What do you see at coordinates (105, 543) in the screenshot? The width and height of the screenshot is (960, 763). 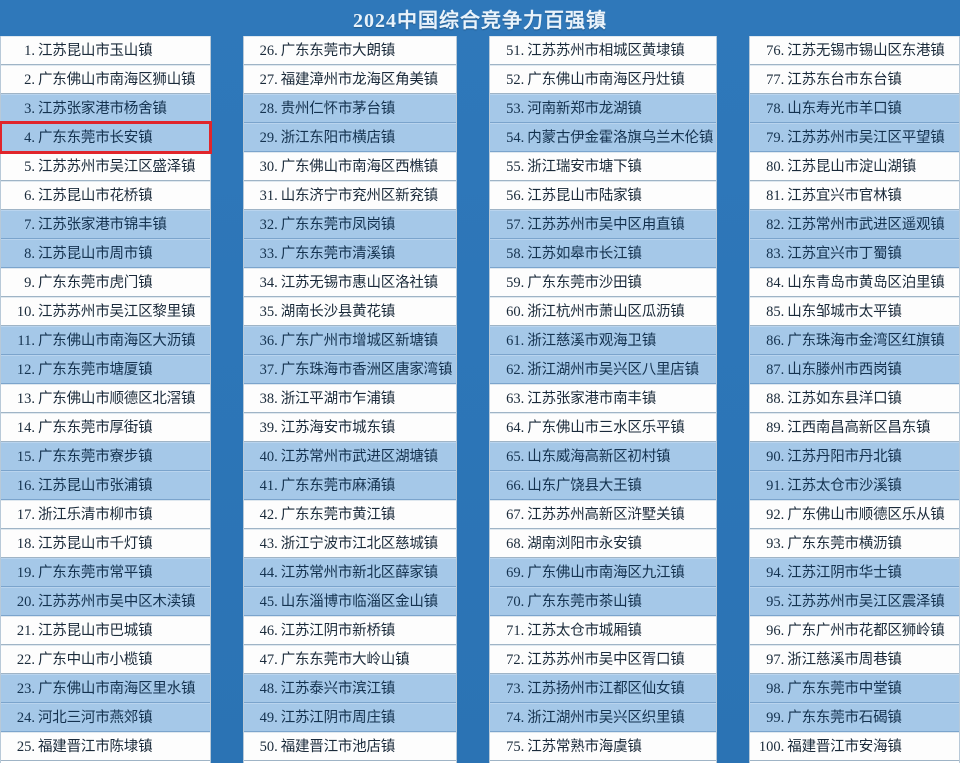 I see `ranking-row: 18. 江苏昆山市千灯镇` at bounding box center [105, 543].